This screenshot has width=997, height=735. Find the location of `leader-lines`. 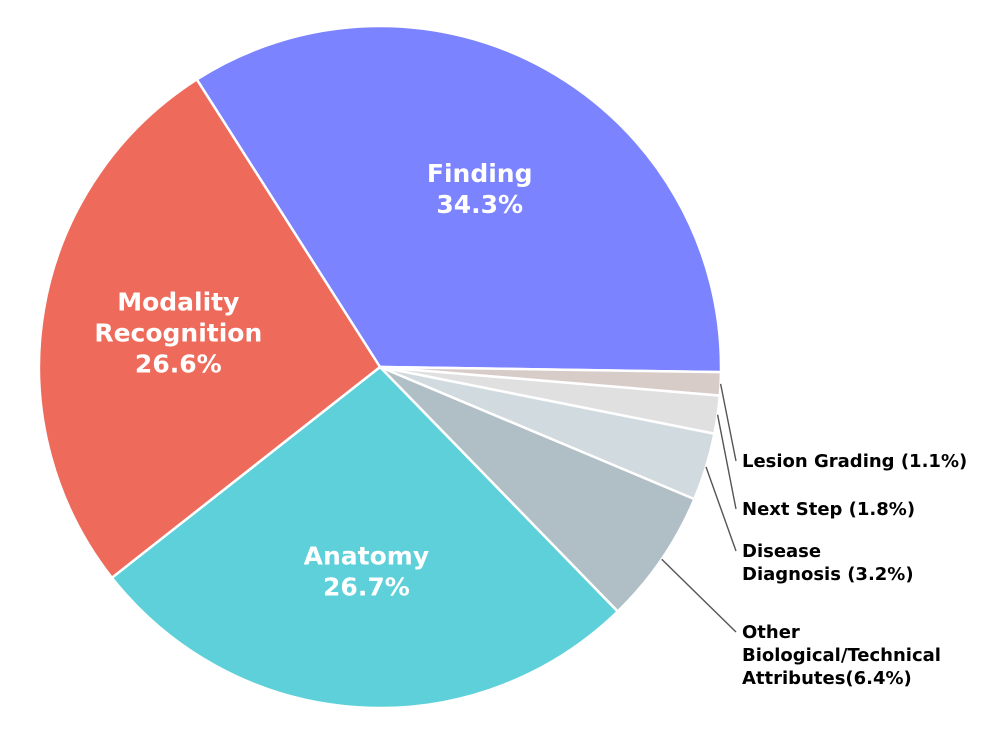

leader-lines is located at coordinates (699, 508).